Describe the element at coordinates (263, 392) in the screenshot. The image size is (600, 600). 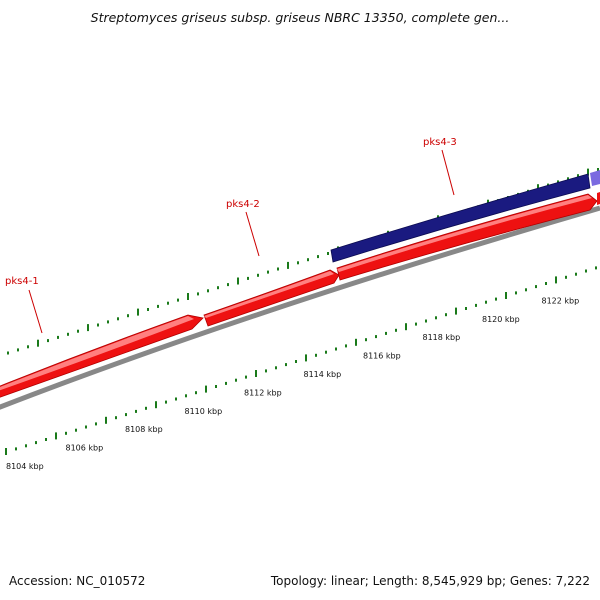
I see `scale-label: 8112 kbp` at that location.